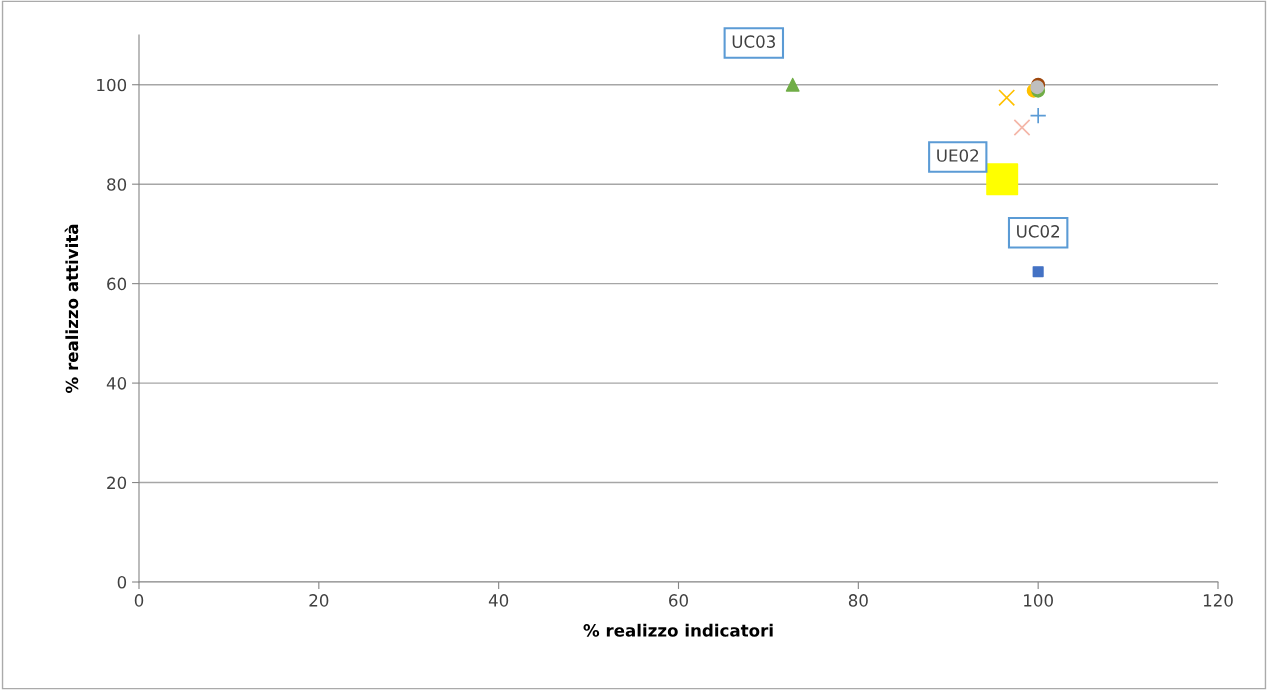 The height and width of the screenshot is (690, 1268). I want to click on annotation: UC03, so click(753, 41).